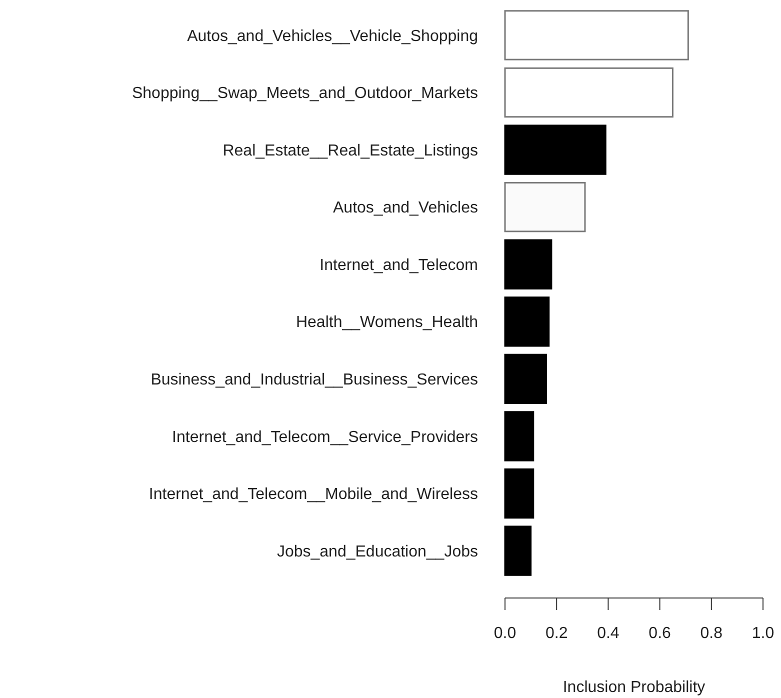 The height and width of the screenshot is (698, 781). What do you see at coordinates (634, 687) in the screenshot?
I see `x-axis-title: Inclusion Probability` at bounding box center [634, 687].